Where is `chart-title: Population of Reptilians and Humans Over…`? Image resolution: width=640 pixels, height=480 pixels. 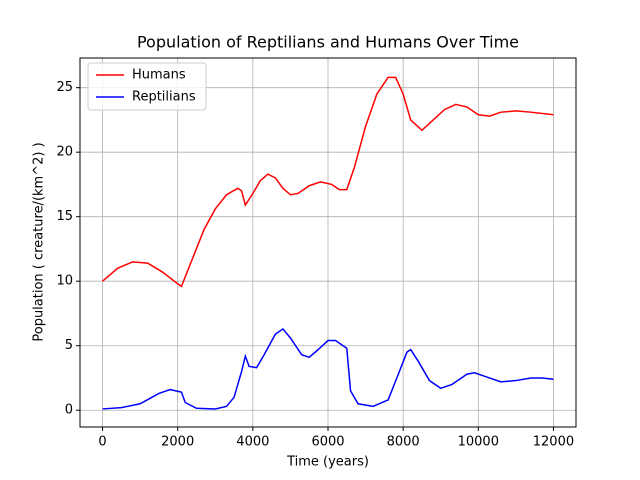 chart-title: Population of Reptilians and Humans Over… is located at coordinates (328, 42).